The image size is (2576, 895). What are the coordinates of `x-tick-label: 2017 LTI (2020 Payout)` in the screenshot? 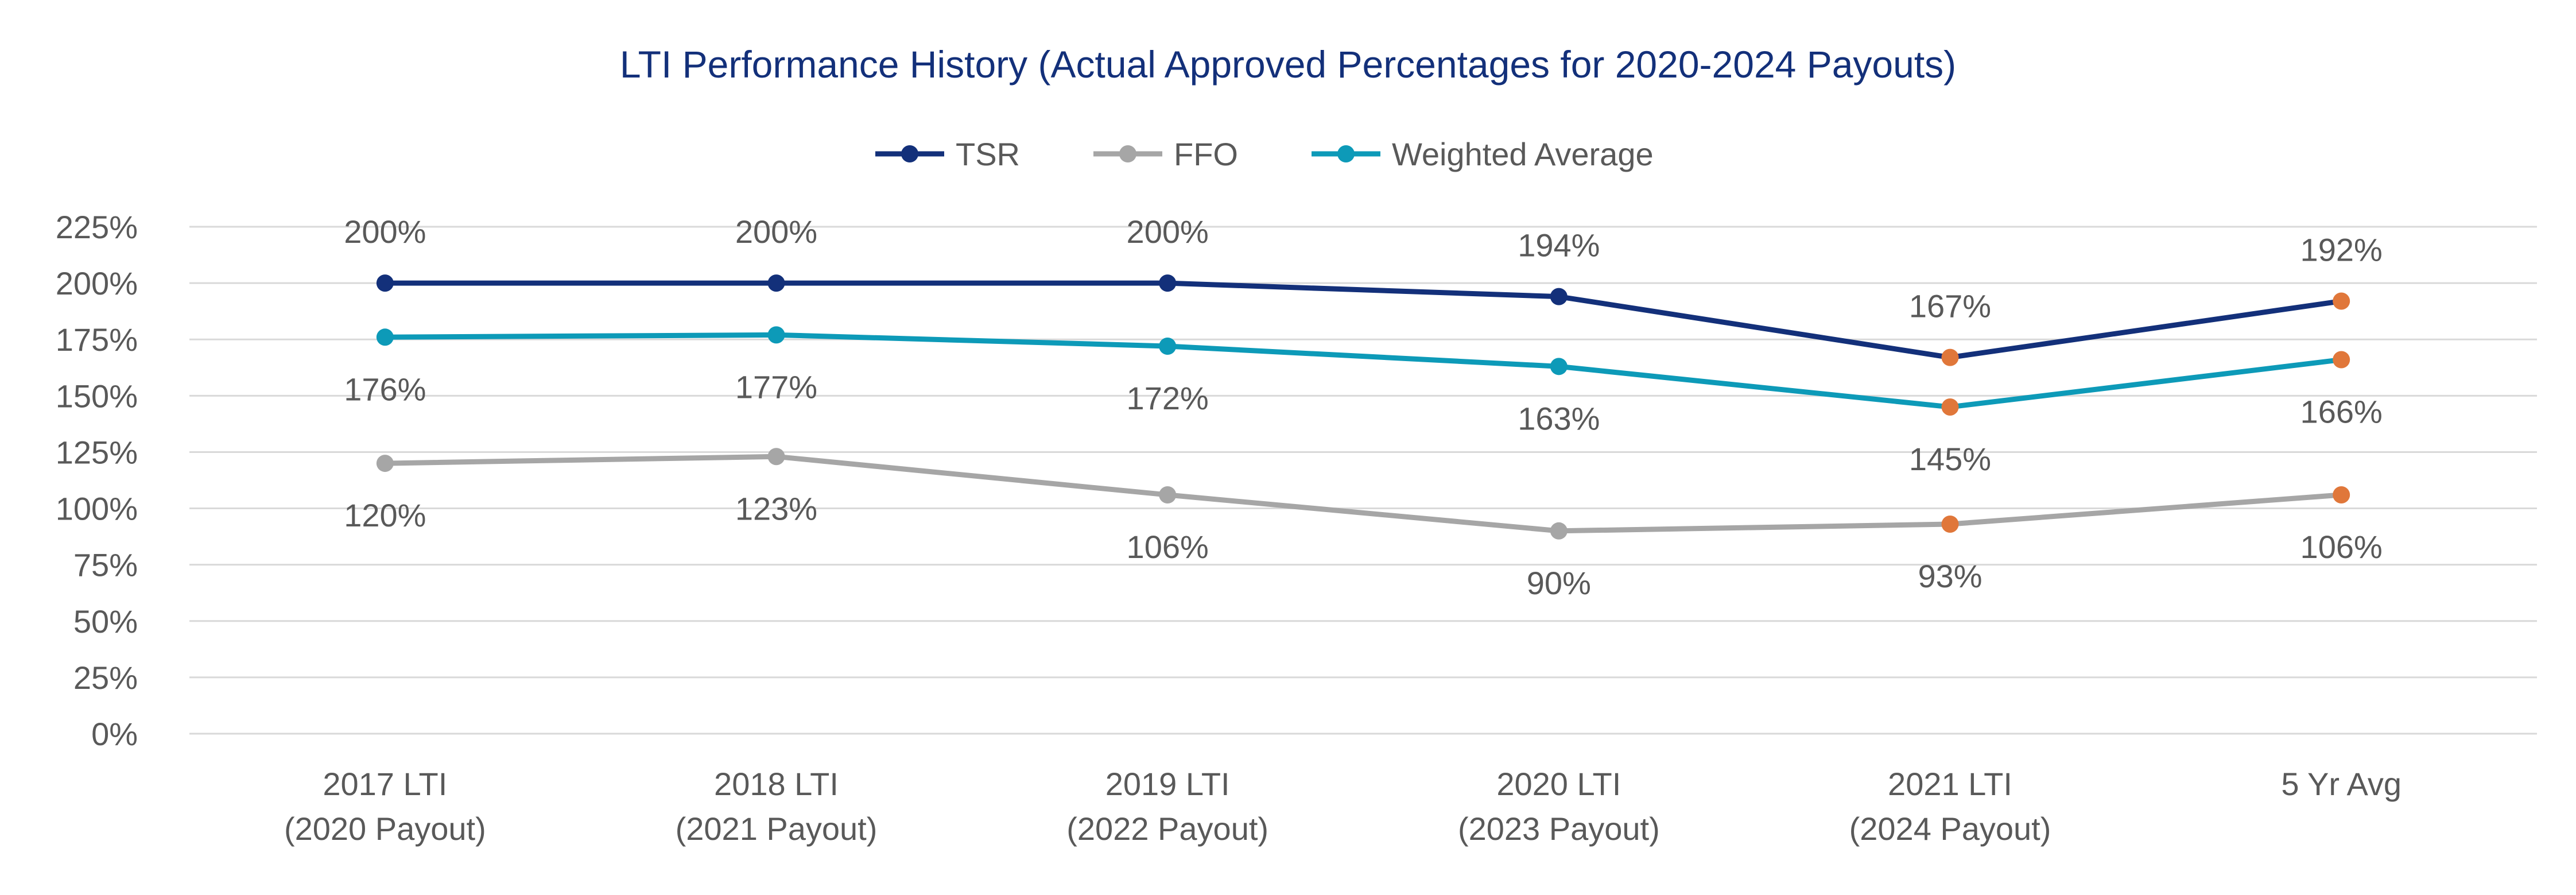 It's located at (385, 807).